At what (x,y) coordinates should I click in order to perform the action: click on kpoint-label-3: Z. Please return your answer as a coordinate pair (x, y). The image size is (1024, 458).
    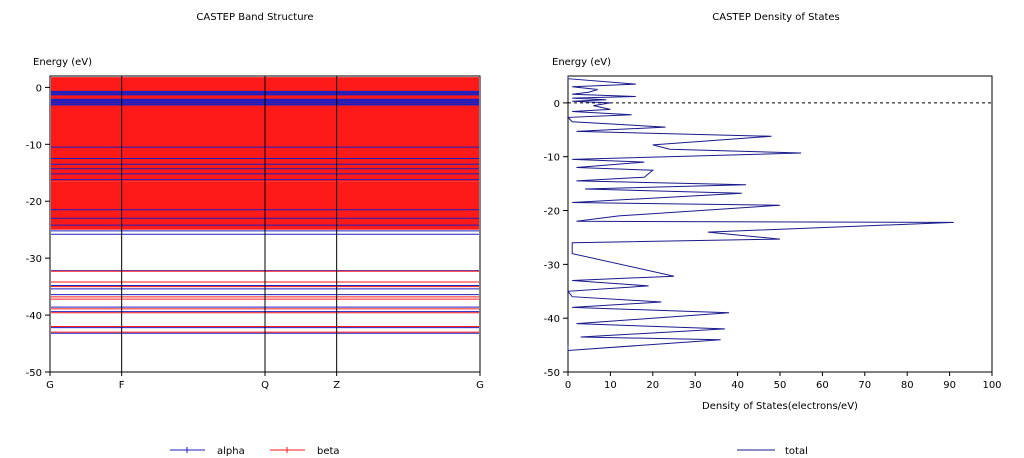
    Looking at the image, I should click on (336, 385).